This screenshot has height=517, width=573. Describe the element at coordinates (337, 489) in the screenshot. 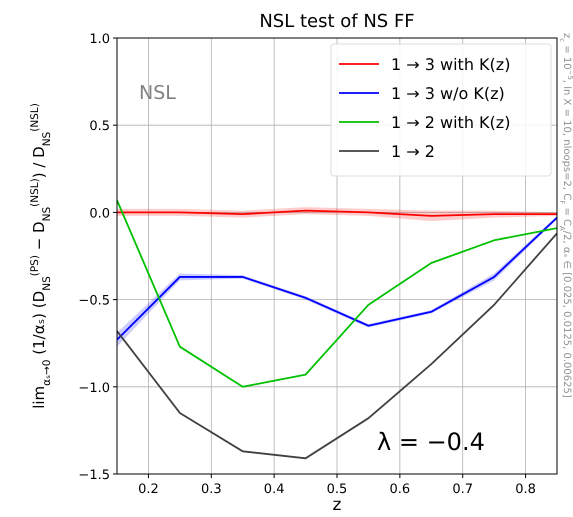

I see `x-tick-label: 0.5` at that location.